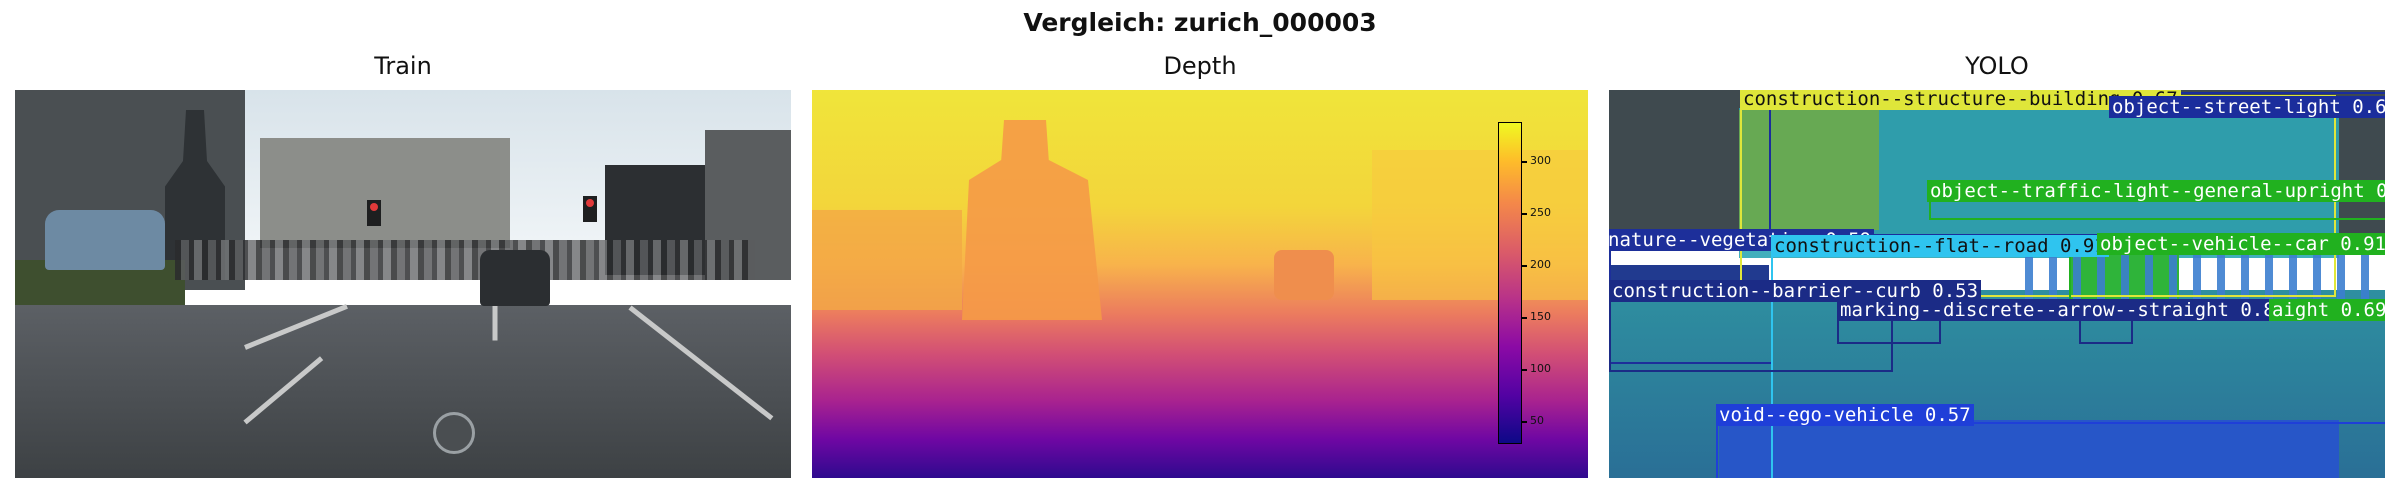  What do you see at coordinates (1809, 170) in the screenshot?
I see `monument-mask` at bounding box center [1809, 170].